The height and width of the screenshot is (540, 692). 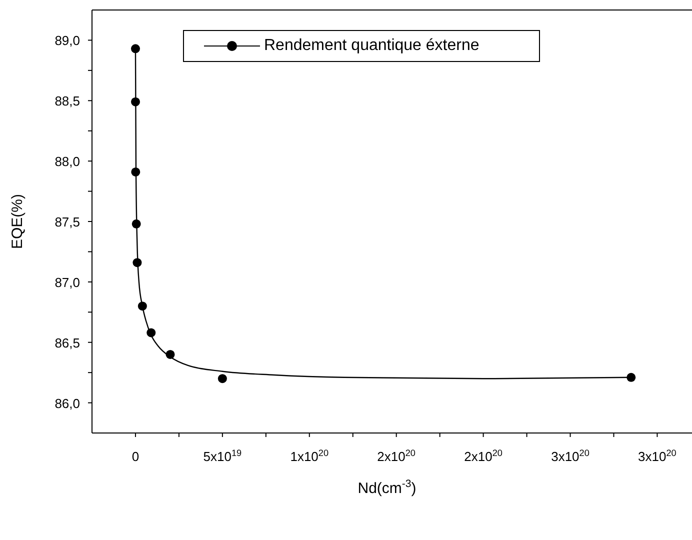 I want to click on x-tick-label: 5x10$^{19}$, so click(x=222, y=456).